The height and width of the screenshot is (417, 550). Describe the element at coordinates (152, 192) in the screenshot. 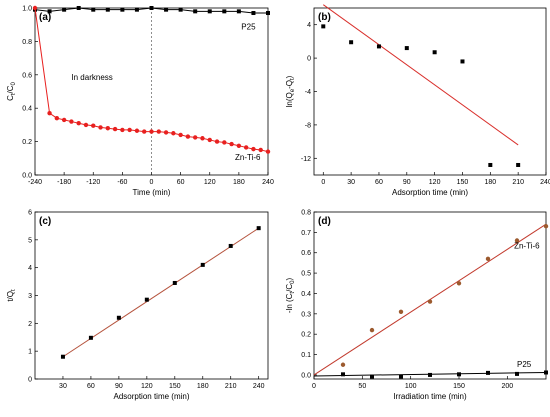

I see `x-axis-label: Time (min)` at that location.